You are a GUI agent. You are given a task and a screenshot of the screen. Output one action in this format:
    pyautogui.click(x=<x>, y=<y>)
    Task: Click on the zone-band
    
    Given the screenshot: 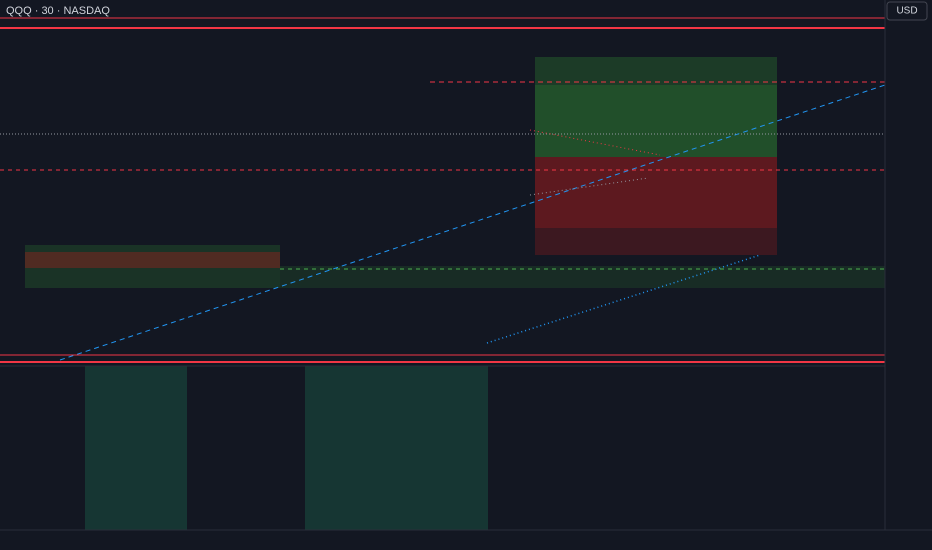 What is the action you would take?
    pyautogui.click(x=152, y=260)
    